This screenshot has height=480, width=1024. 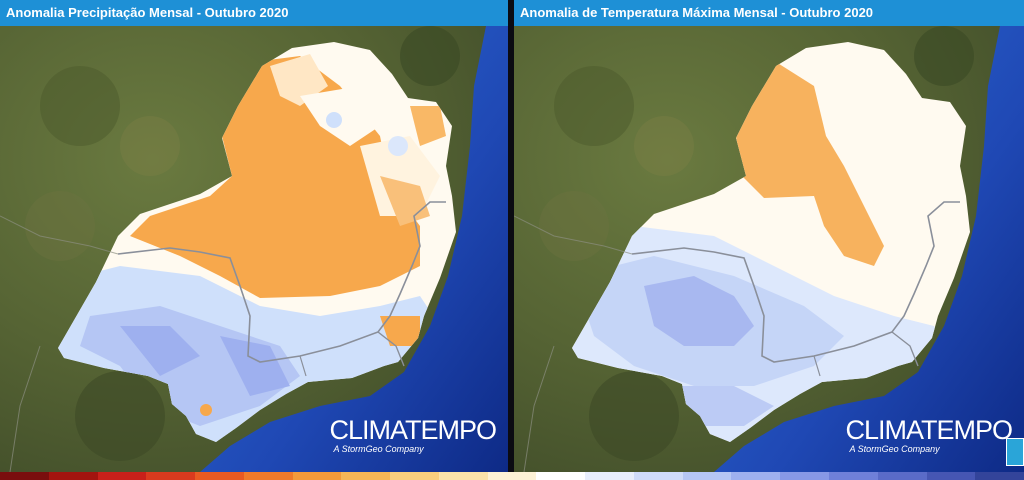 I want to click on panel-divider, so click(x=511, y=236).